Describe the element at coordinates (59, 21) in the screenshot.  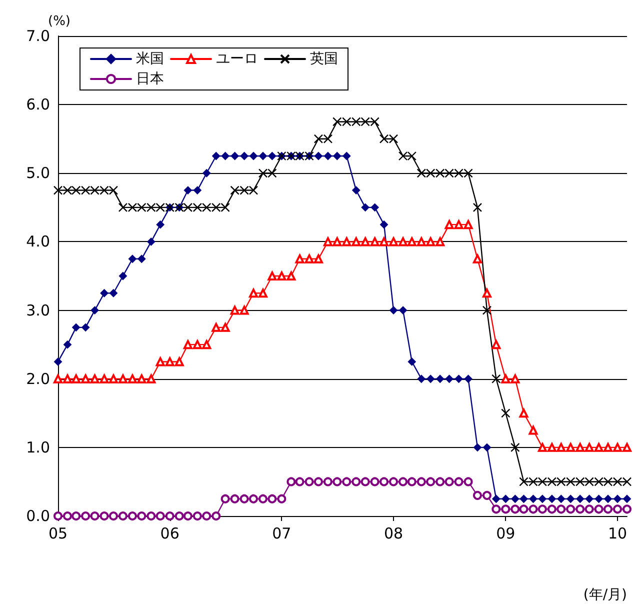
I see `y-axis-title: (%)` at that location.